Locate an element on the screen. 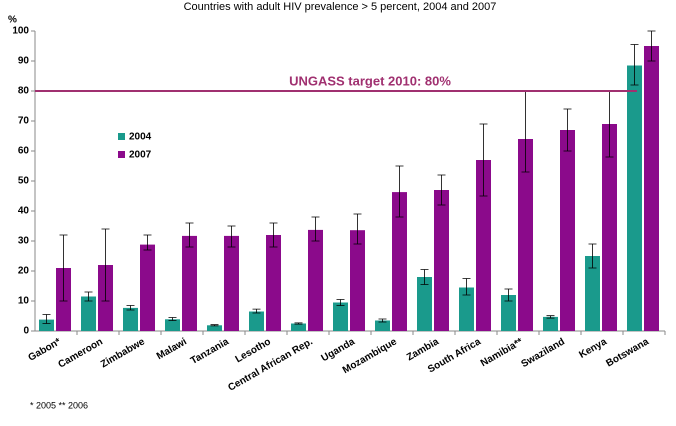 This screenshot has width=676, height=426. y-tick-label: 80 is located at coordinates (24, 91).